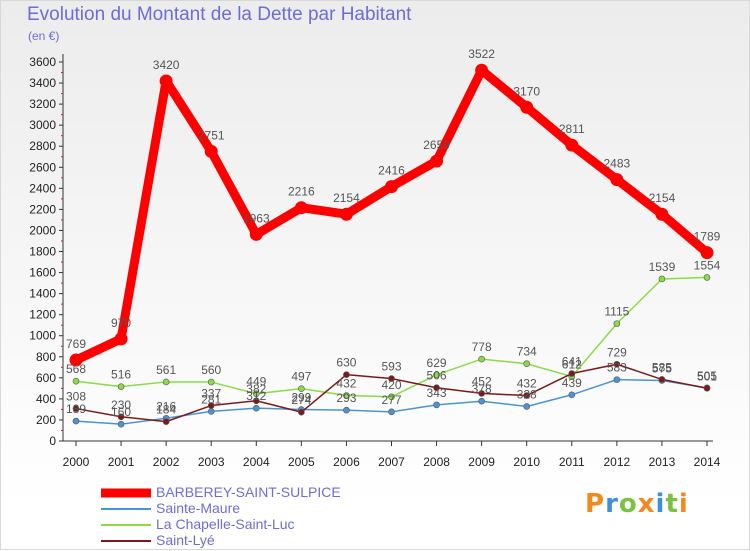 The height and width of the screenshot is (551, 750). What do you see at coordinates (637, 504) in the screenshot?
I see `proxiti-logo: Proxiti` at bounding box center [637, 504].